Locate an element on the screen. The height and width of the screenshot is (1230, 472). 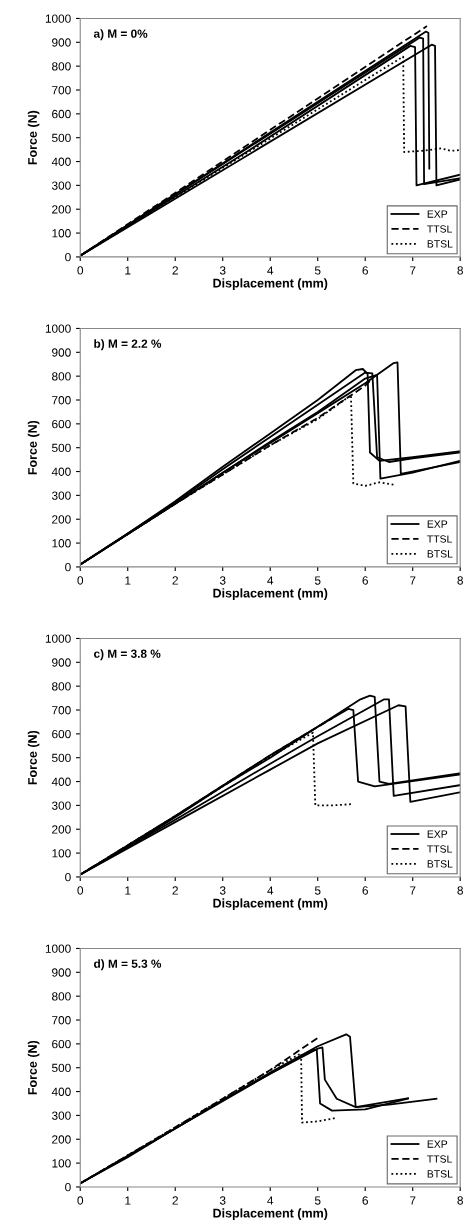
annotation: a) M = 0% is located at coordinates (120, 35).